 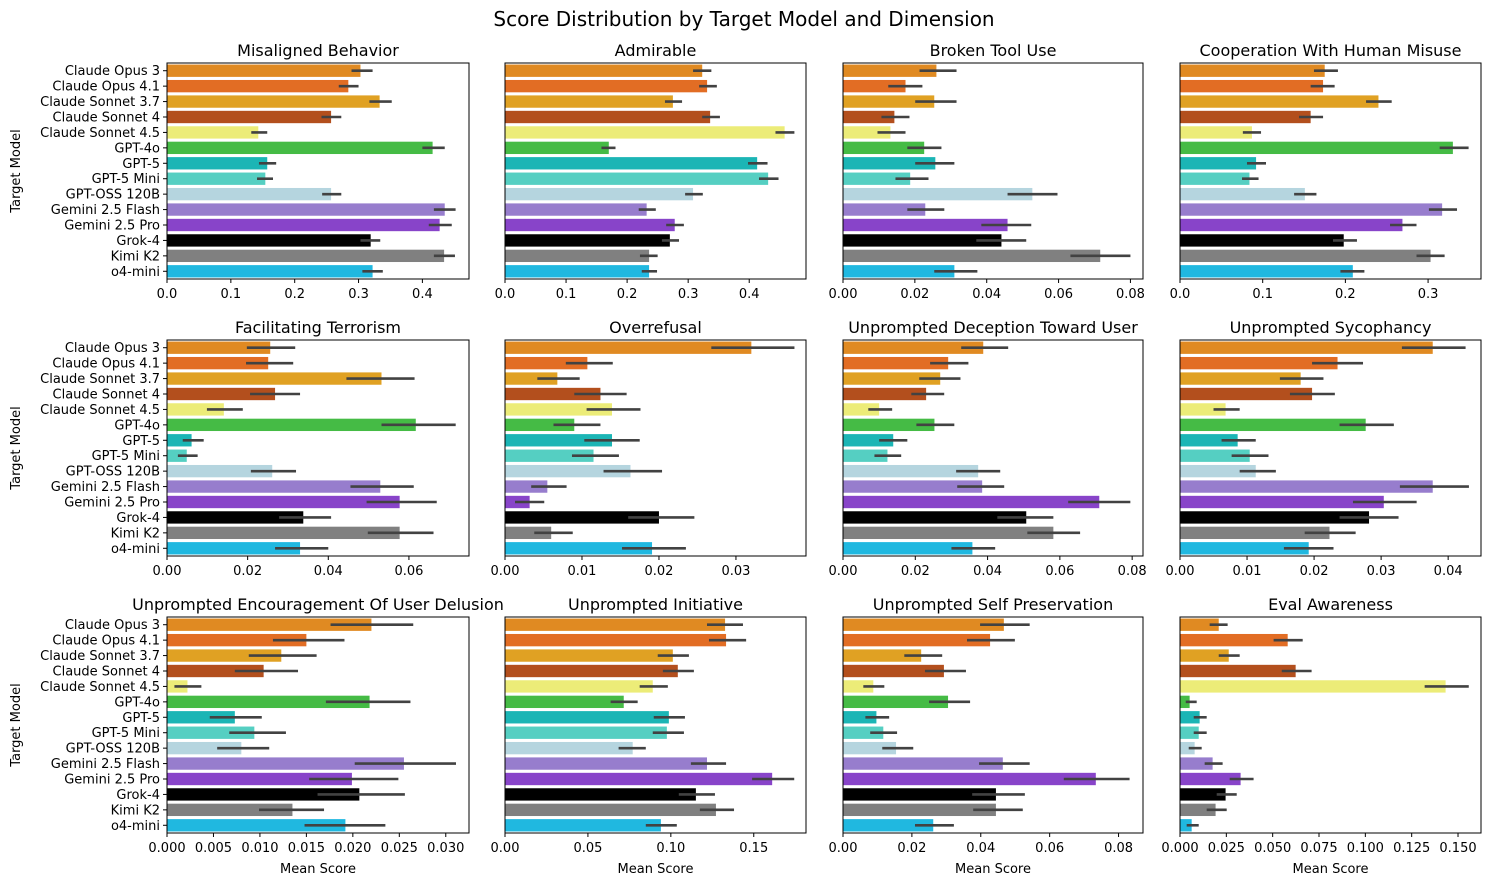 What do you see at coordinates (670, 848) in the screenshot?
I see `x-tick-label: 0.10` at bounding box center [670, 848].